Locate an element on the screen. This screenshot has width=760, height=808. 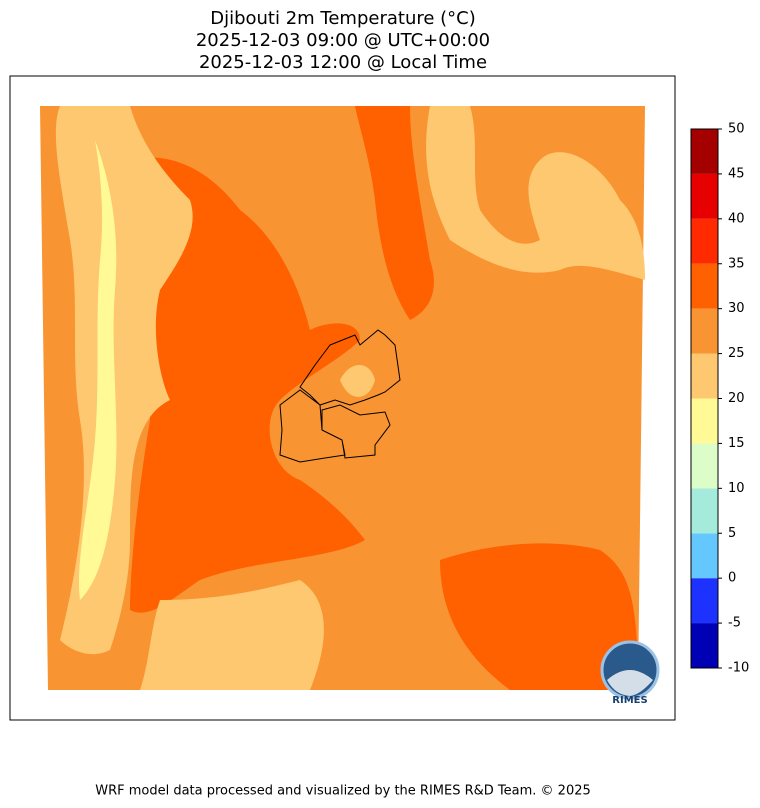
colorbar-tick-label: 5 is located at coordinates (732, 533).